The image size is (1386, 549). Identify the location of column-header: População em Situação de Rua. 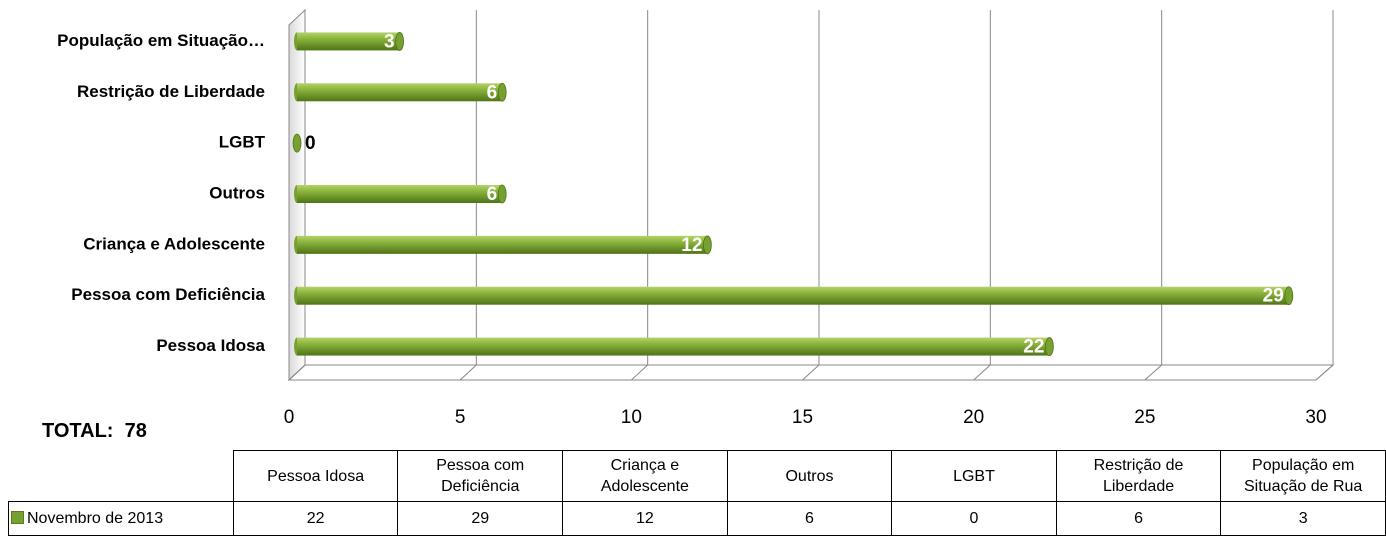
(1303, 476).